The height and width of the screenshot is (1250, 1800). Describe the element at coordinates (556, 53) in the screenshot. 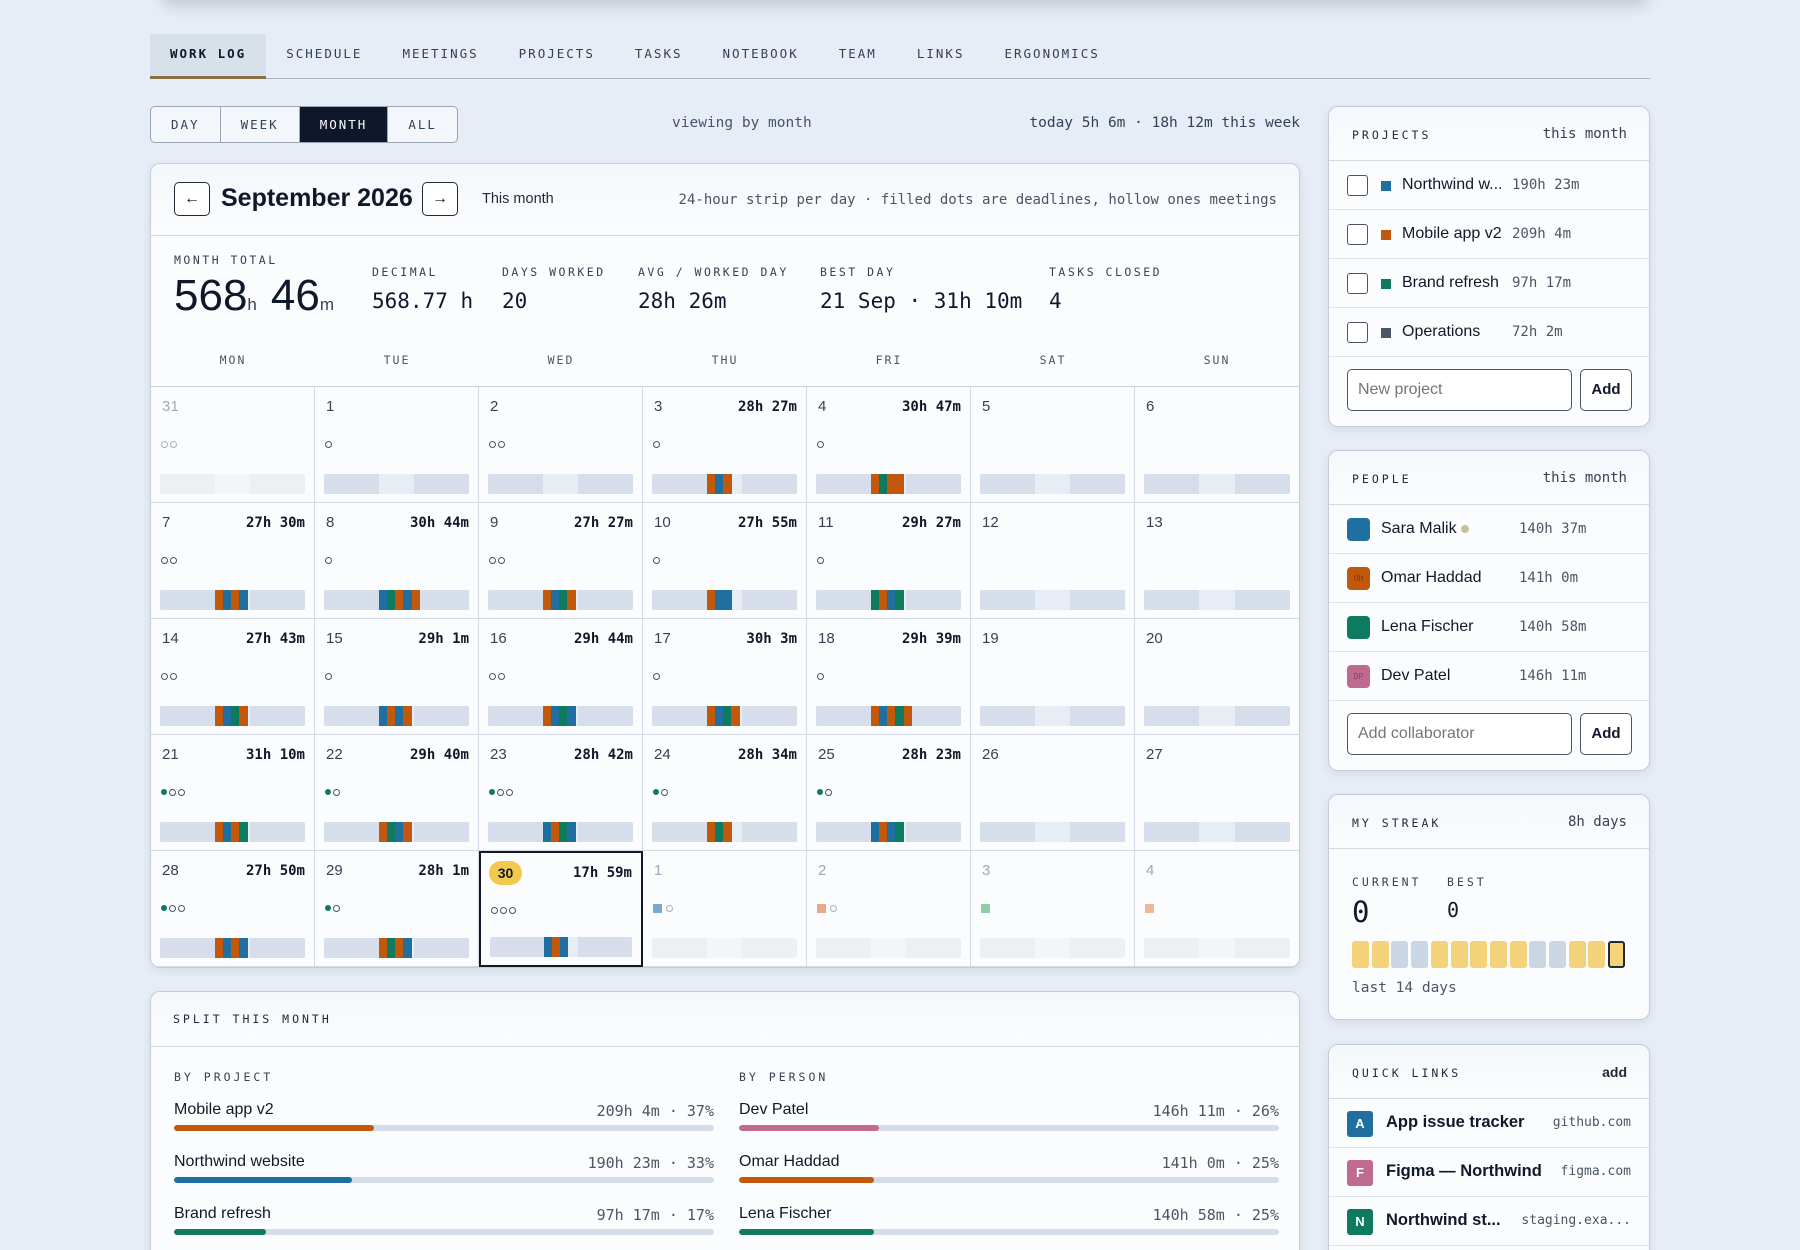

I see `tab-projects: PROJECTS` at that location.